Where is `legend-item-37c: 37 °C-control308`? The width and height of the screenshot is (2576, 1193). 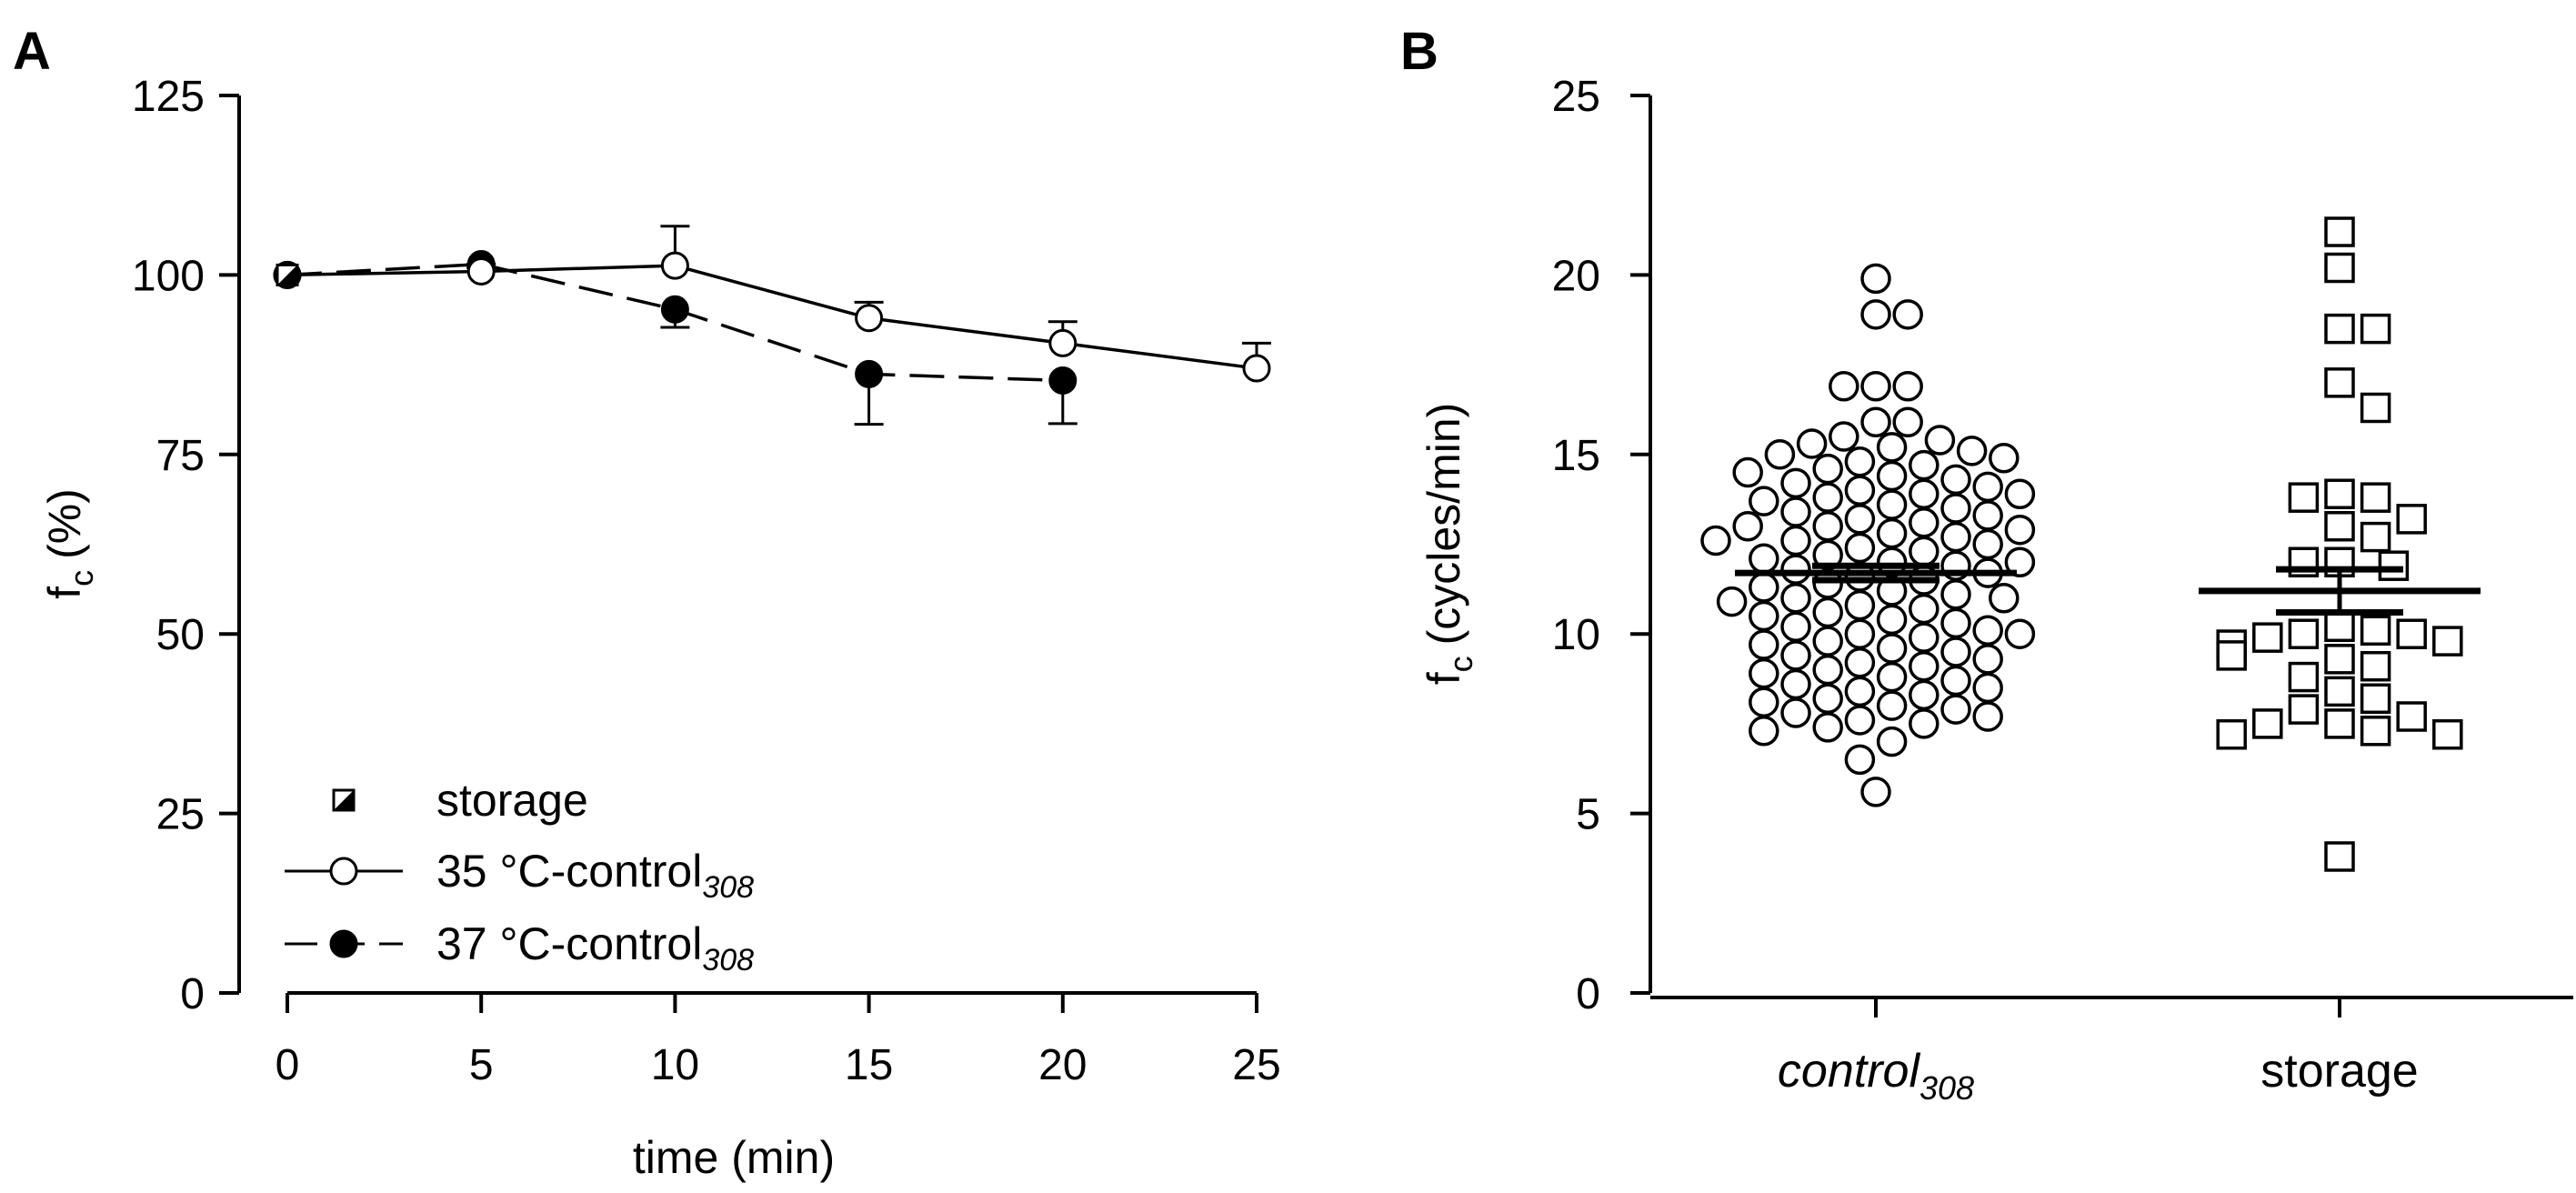 legend-item-37c: 37 °C-control308 is located at coordinates (519, 947).